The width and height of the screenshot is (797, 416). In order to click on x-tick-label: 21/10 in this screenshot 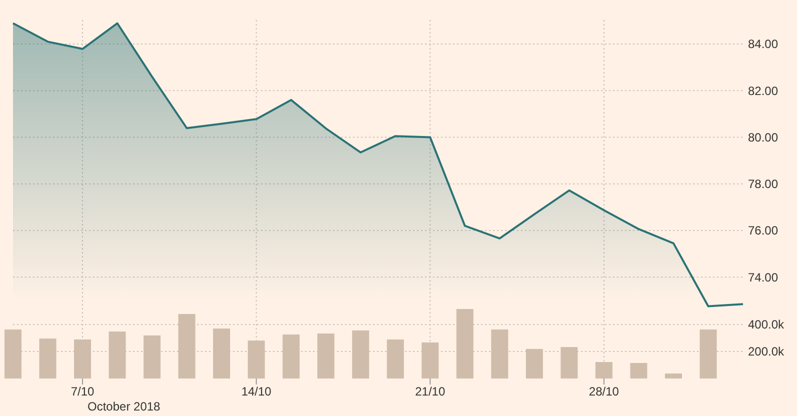, I will do `click(430, 391)`.